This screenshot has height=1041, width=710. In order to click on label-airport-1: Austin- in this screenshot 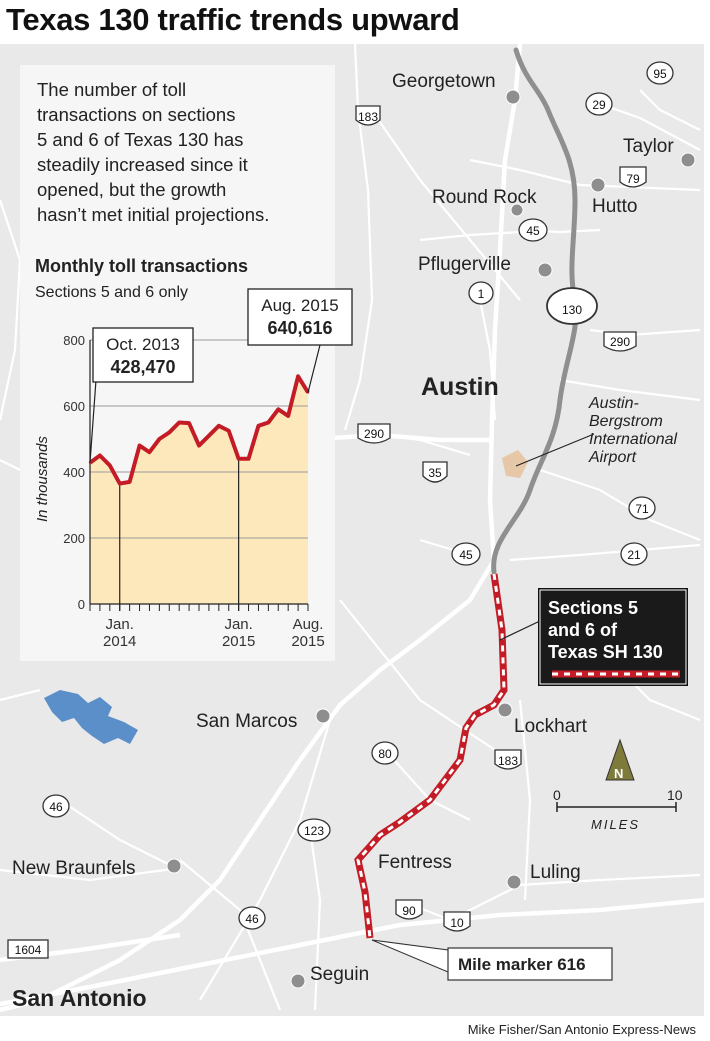, I will do `click(613, 403)`.